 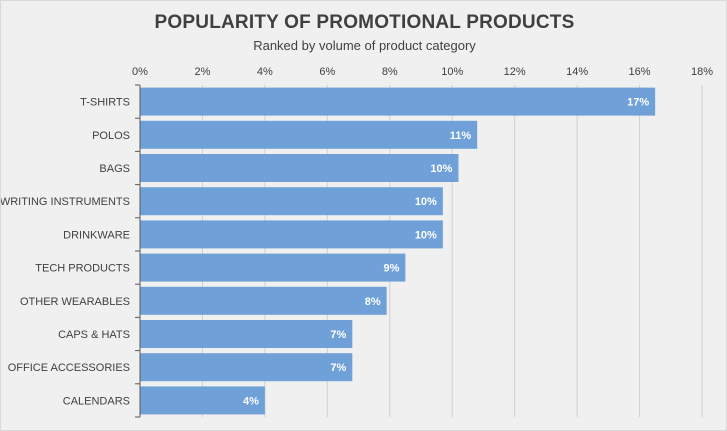 What do you see at coordinates (452, 72) in the screenshot?
I see `x-tick-label: 10%` at bounding box center [452, 72].